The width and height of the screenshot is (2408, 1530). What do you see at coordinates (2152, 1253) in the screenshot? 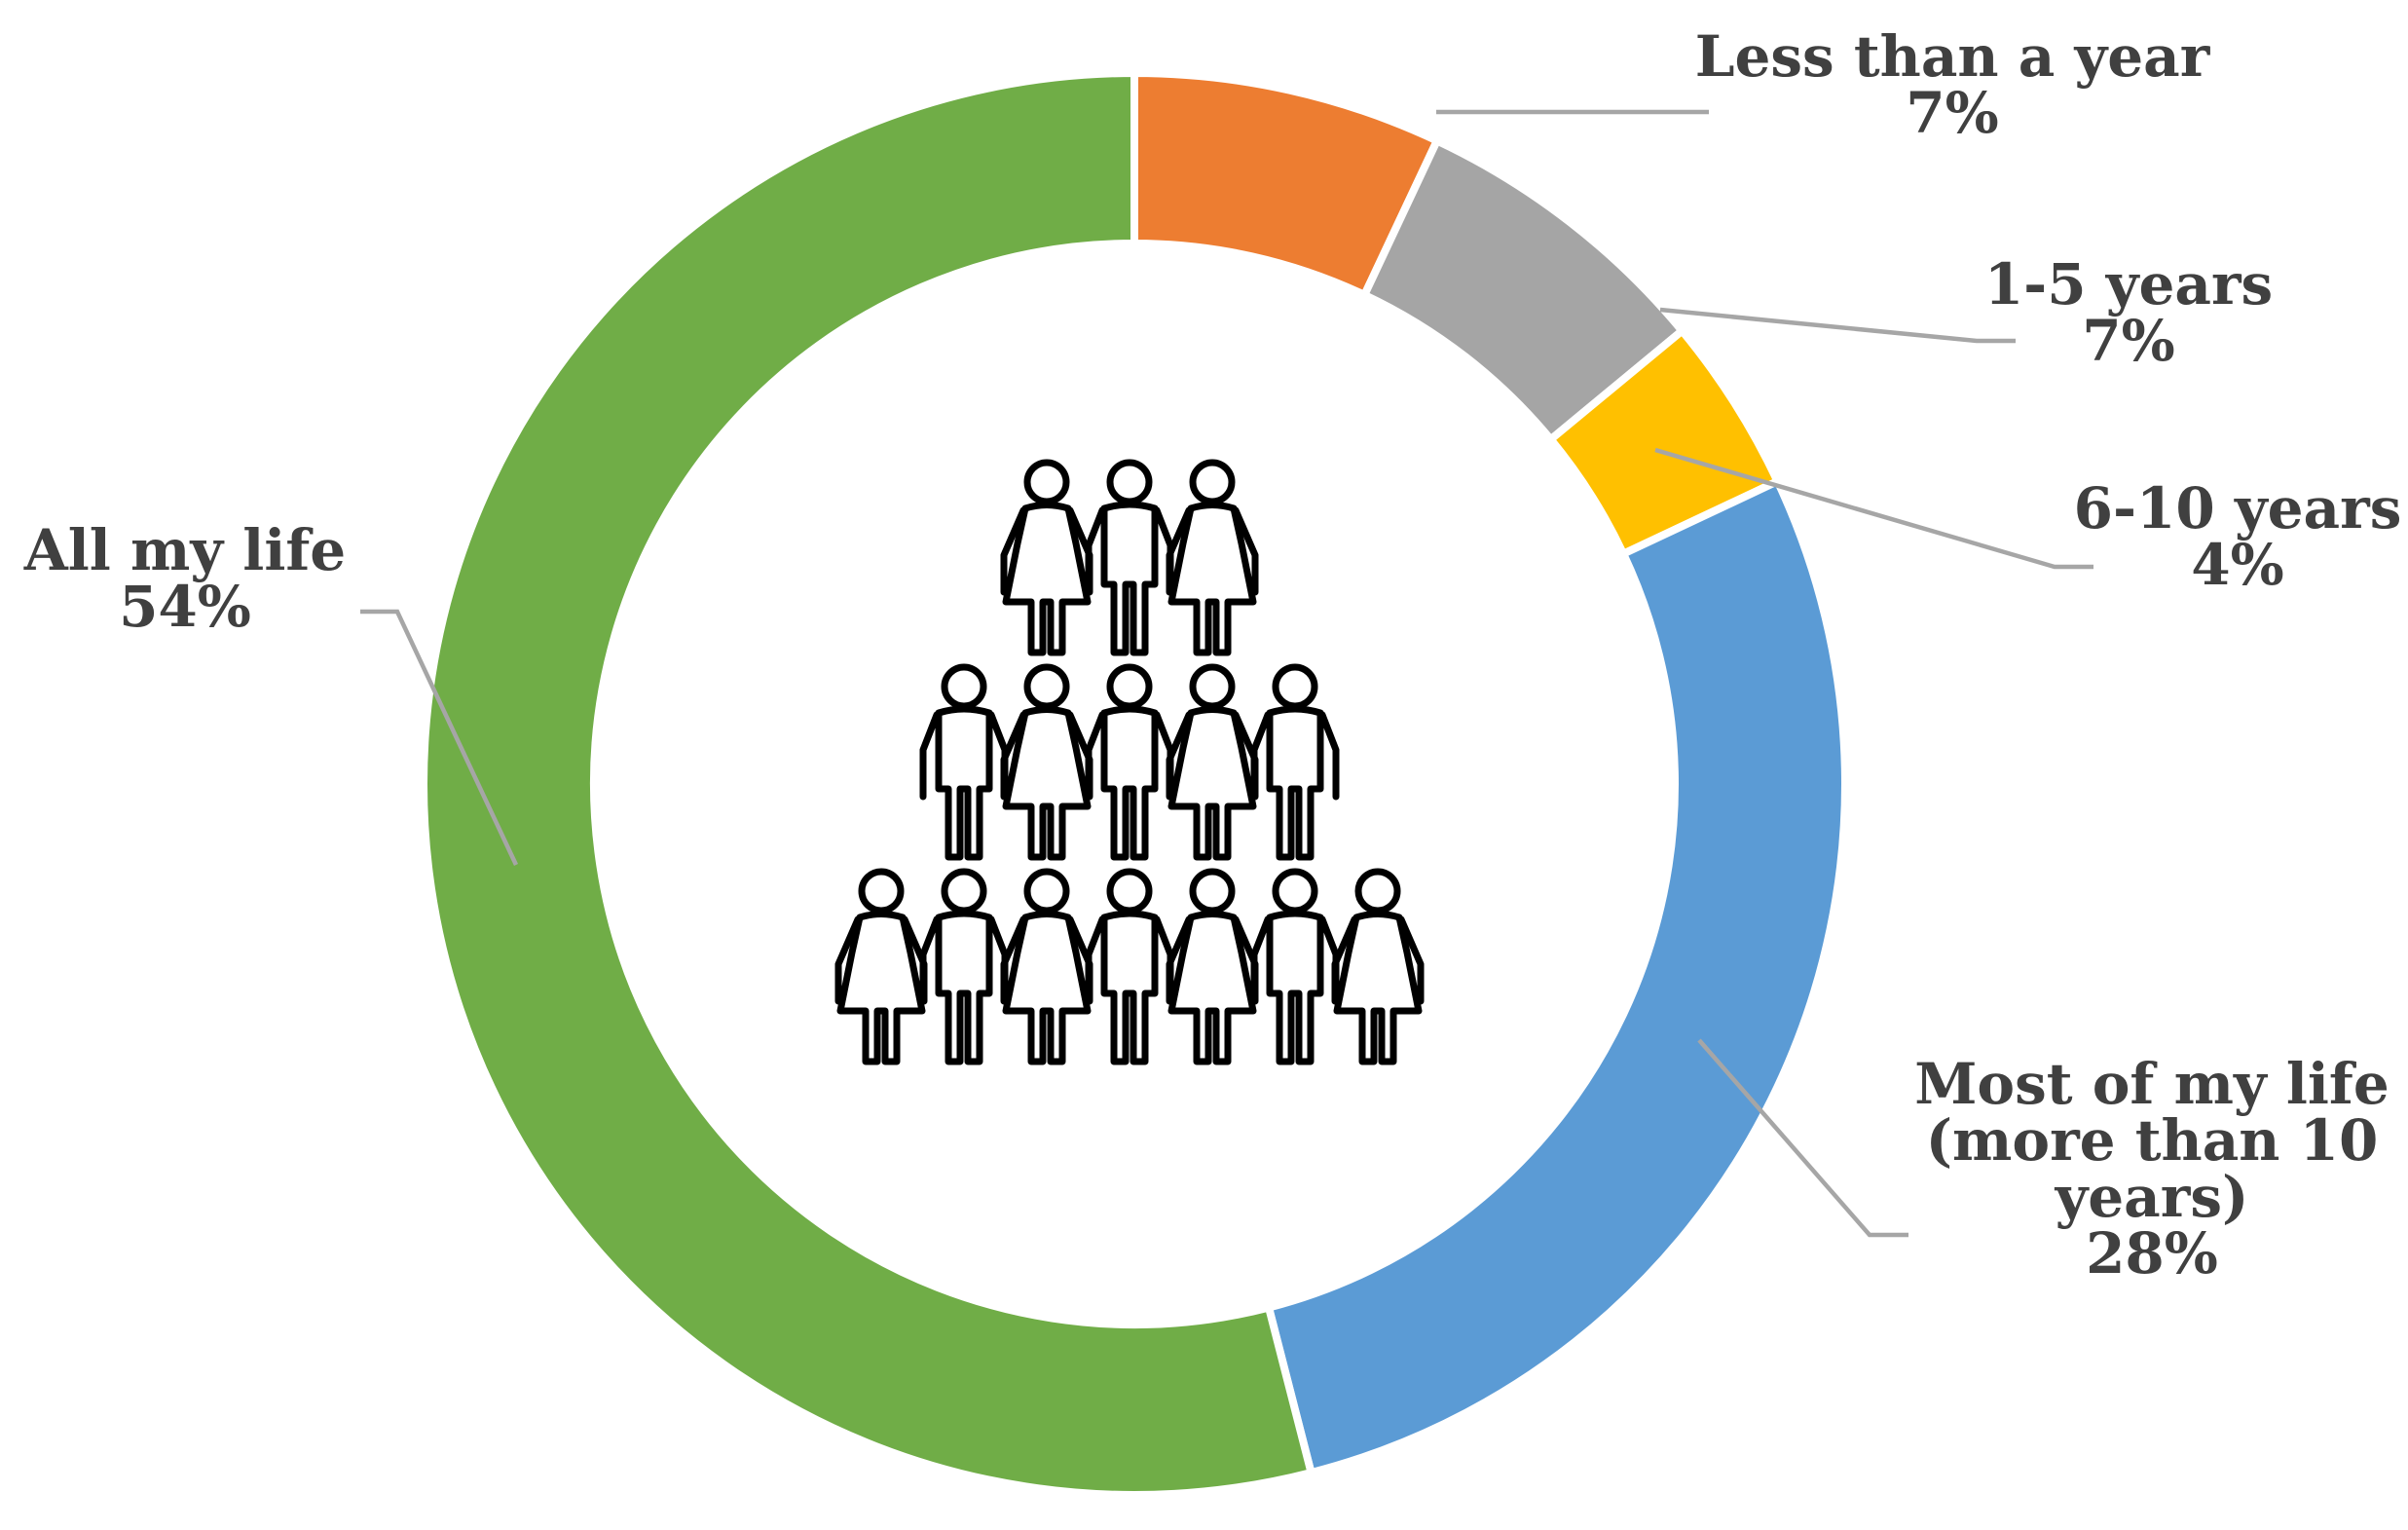
I see `slice-value-label: 28%` at bounding box center [2152, 1253].